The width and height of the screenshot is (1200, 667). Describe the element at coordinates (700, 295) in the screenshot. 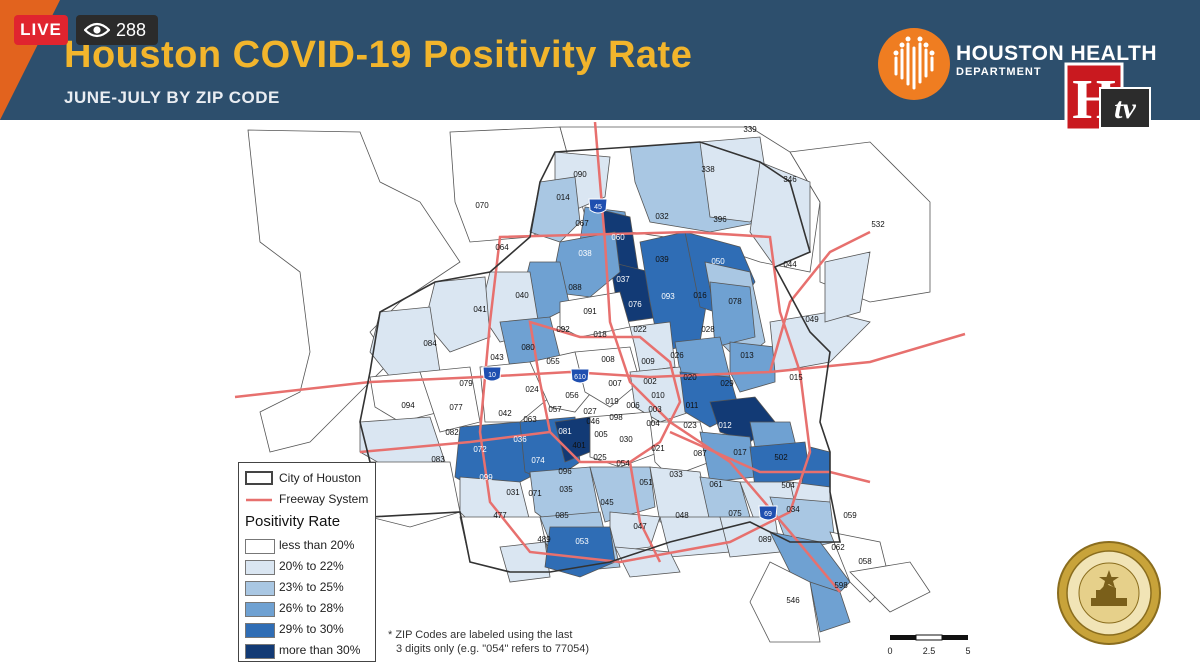

I see `zip-label: 016` at that location.